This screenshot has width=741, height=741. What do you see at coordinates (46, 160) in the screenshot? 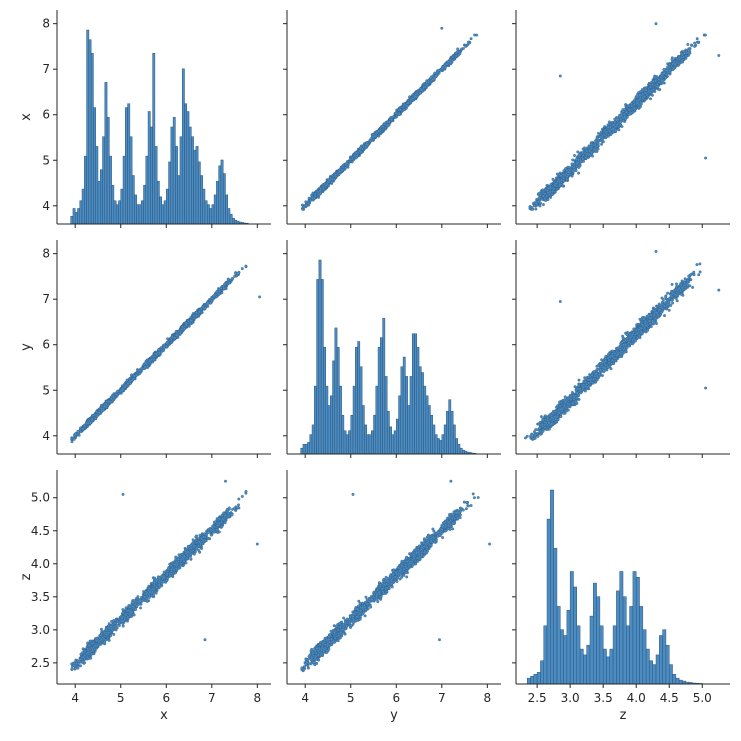
I see `y-tick-label: 5` at bounding box center [46, 160].